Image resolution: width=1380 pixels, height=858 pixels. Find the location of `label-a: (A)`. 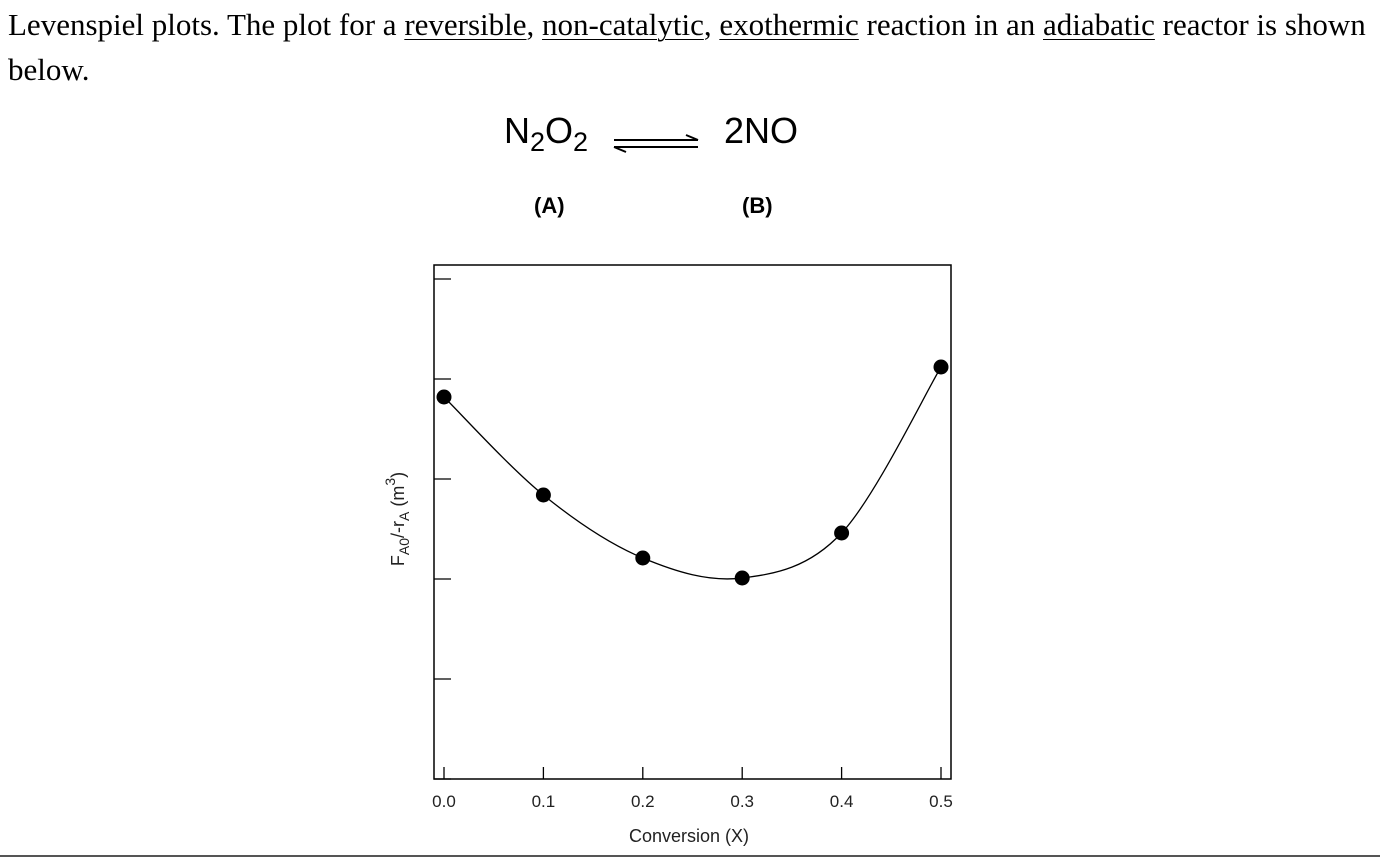

label-a: (A) is located at coordinates (549, 205).